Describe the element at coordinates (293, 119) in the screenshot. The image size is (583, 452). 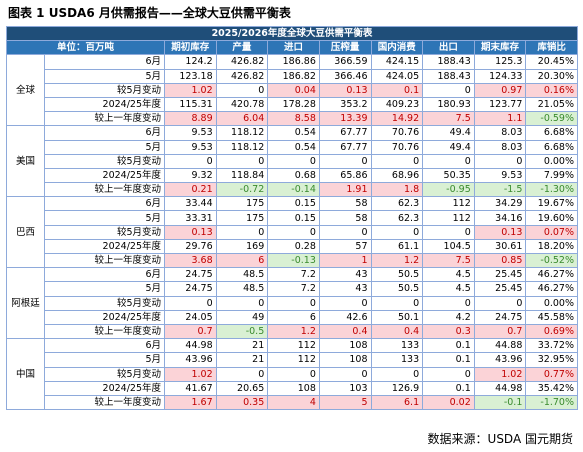
I see `data-cell: 8.58` at that location.